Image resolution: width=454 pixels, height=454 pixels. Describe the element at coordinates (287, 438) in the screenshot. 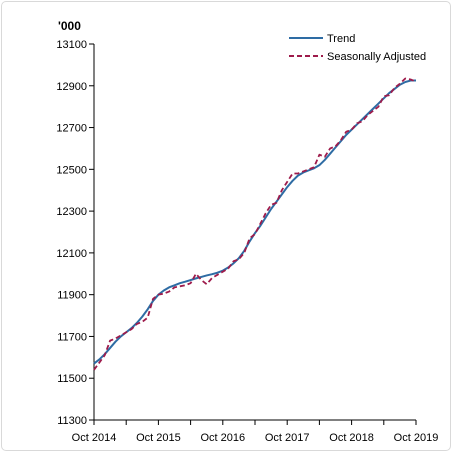

I see `x-tick-label: Oct 2017` at that location.